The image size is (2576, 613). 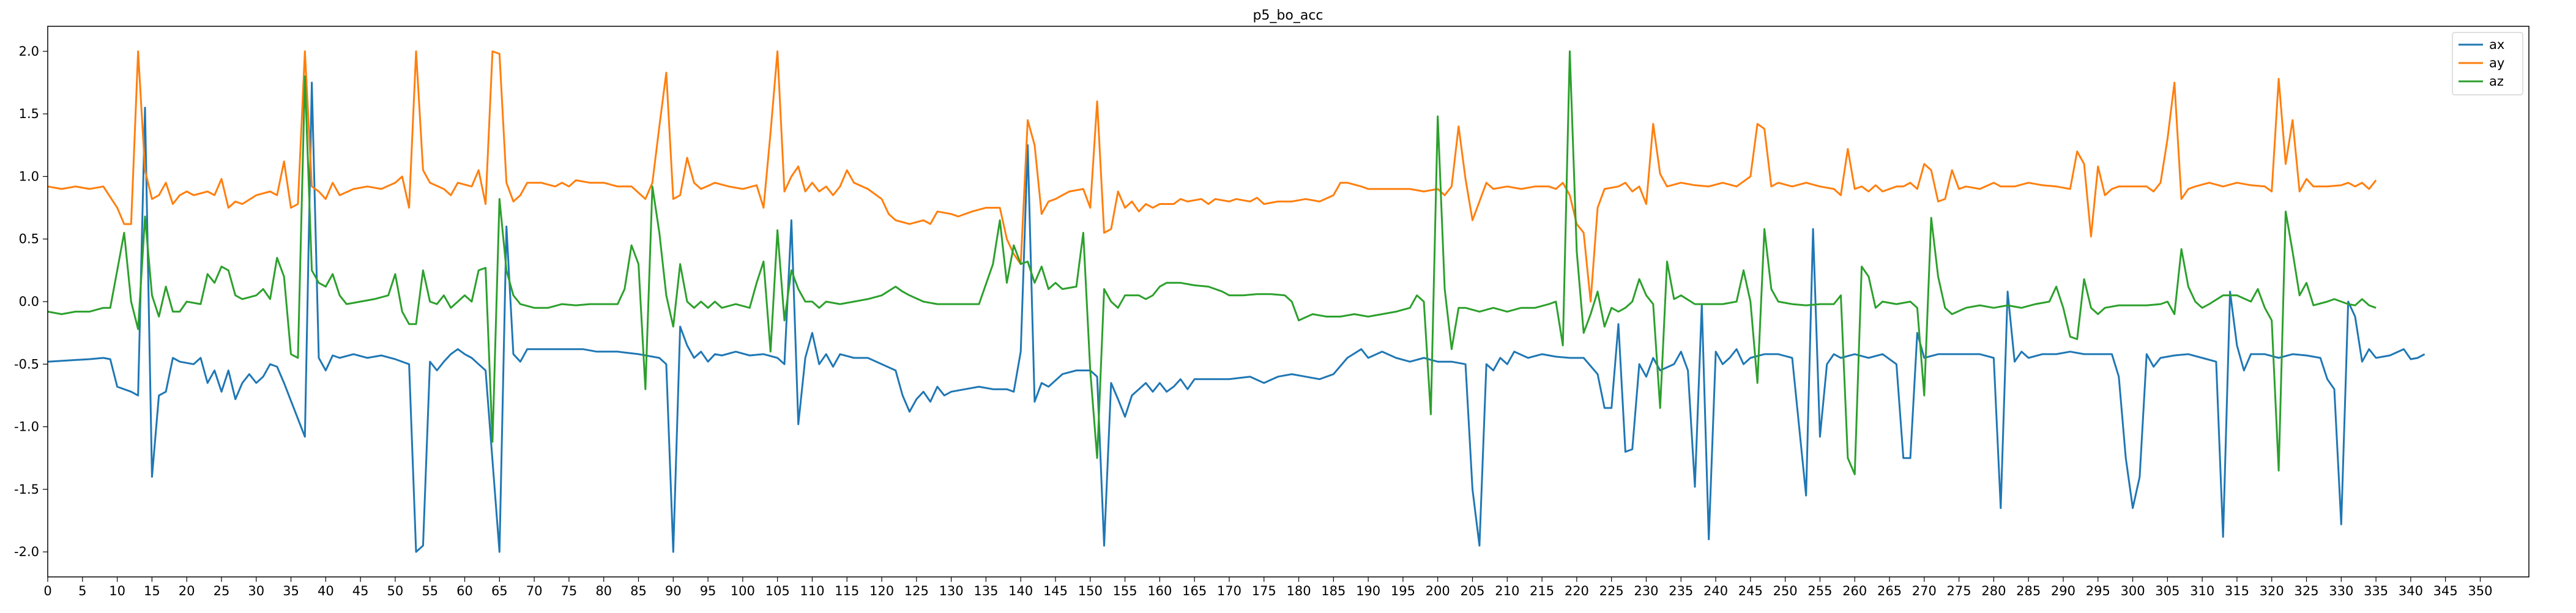 I want to click on x-tick-label: 195, so click(x=1403, y=591).